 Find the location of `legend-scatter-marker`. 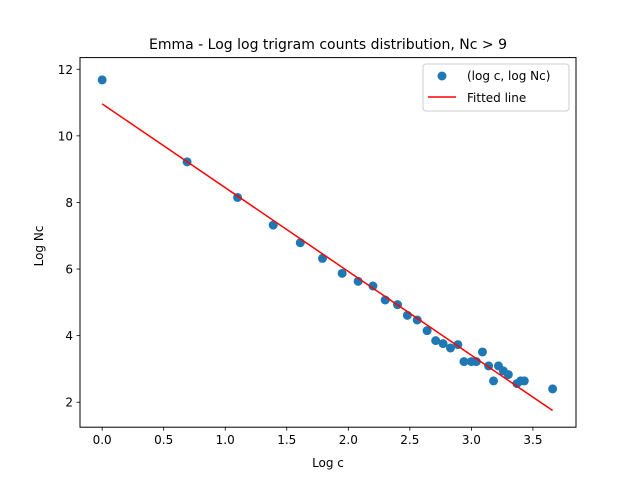

legend-scatter-marker is located at coordinates (442, 76).